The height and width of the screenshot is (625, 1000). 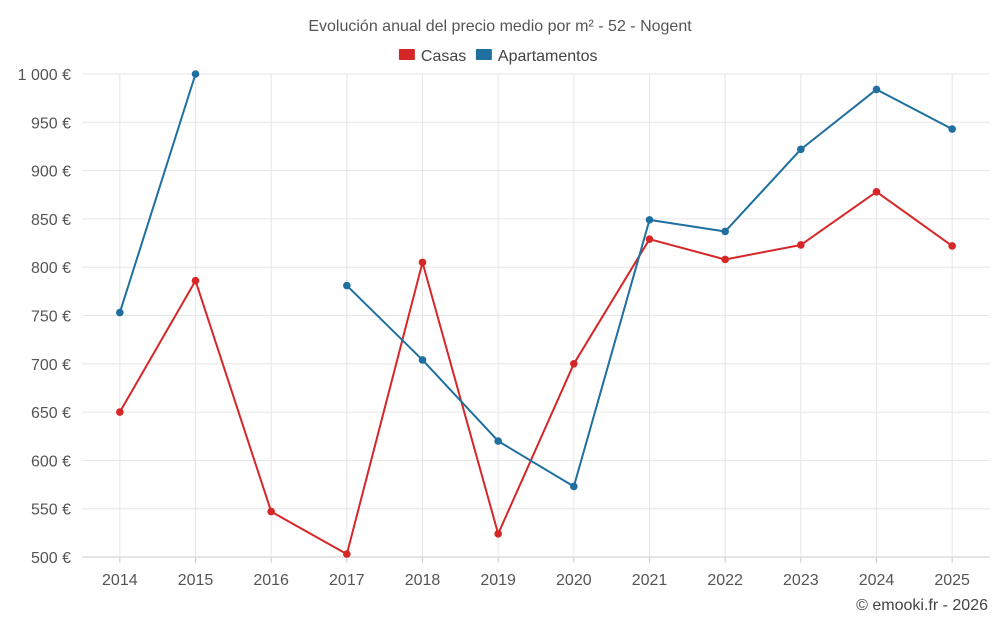 I want to click on y-tick-label: 650 €, so click(x=51, y=413).